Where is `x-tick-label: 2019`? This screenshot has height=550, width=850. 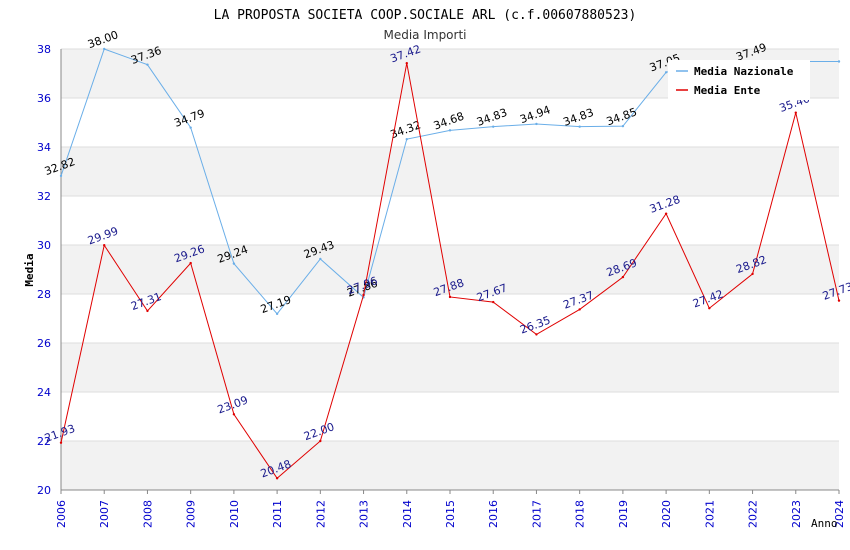
x-tick-label: 2019 is located at coordinates (623, 514).